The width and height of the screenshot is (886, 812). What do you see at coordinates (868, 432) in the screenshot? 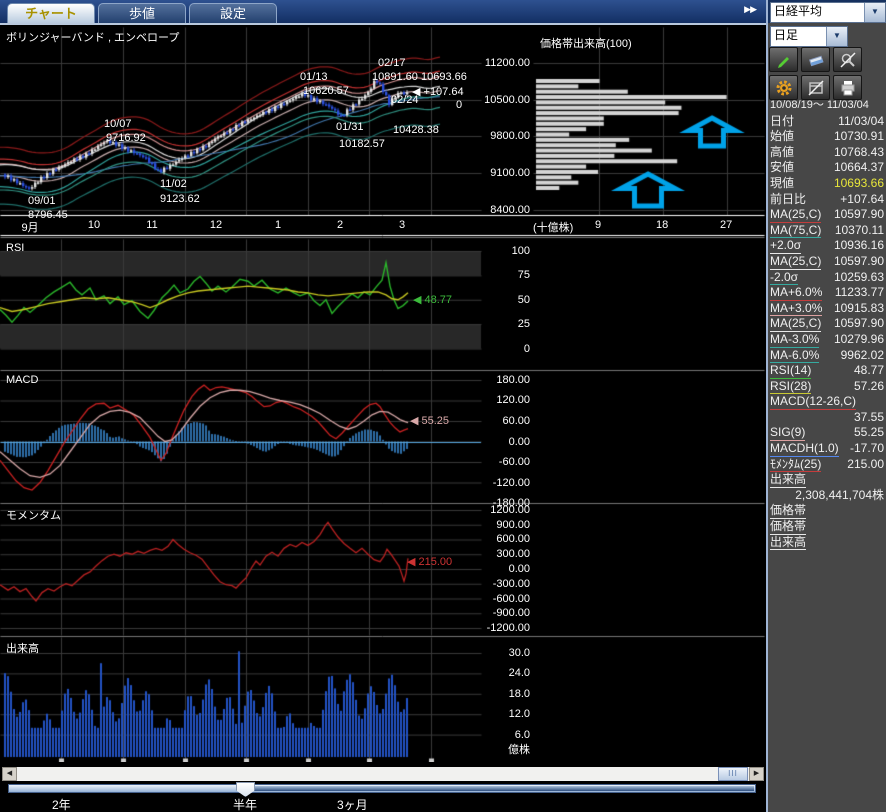
I see `row-value: 55.25` at bounding box center [868, 432].